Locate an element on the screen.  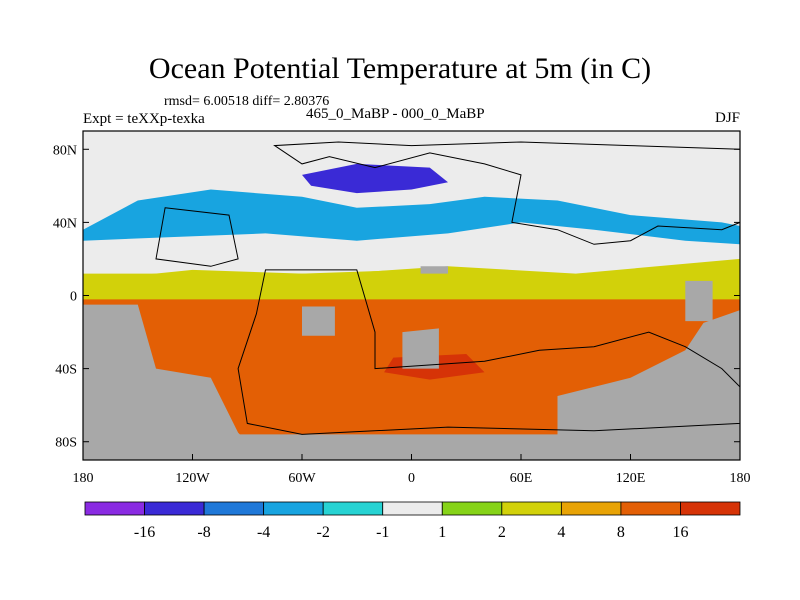
land-southeast is located at coordinates (648, 385).